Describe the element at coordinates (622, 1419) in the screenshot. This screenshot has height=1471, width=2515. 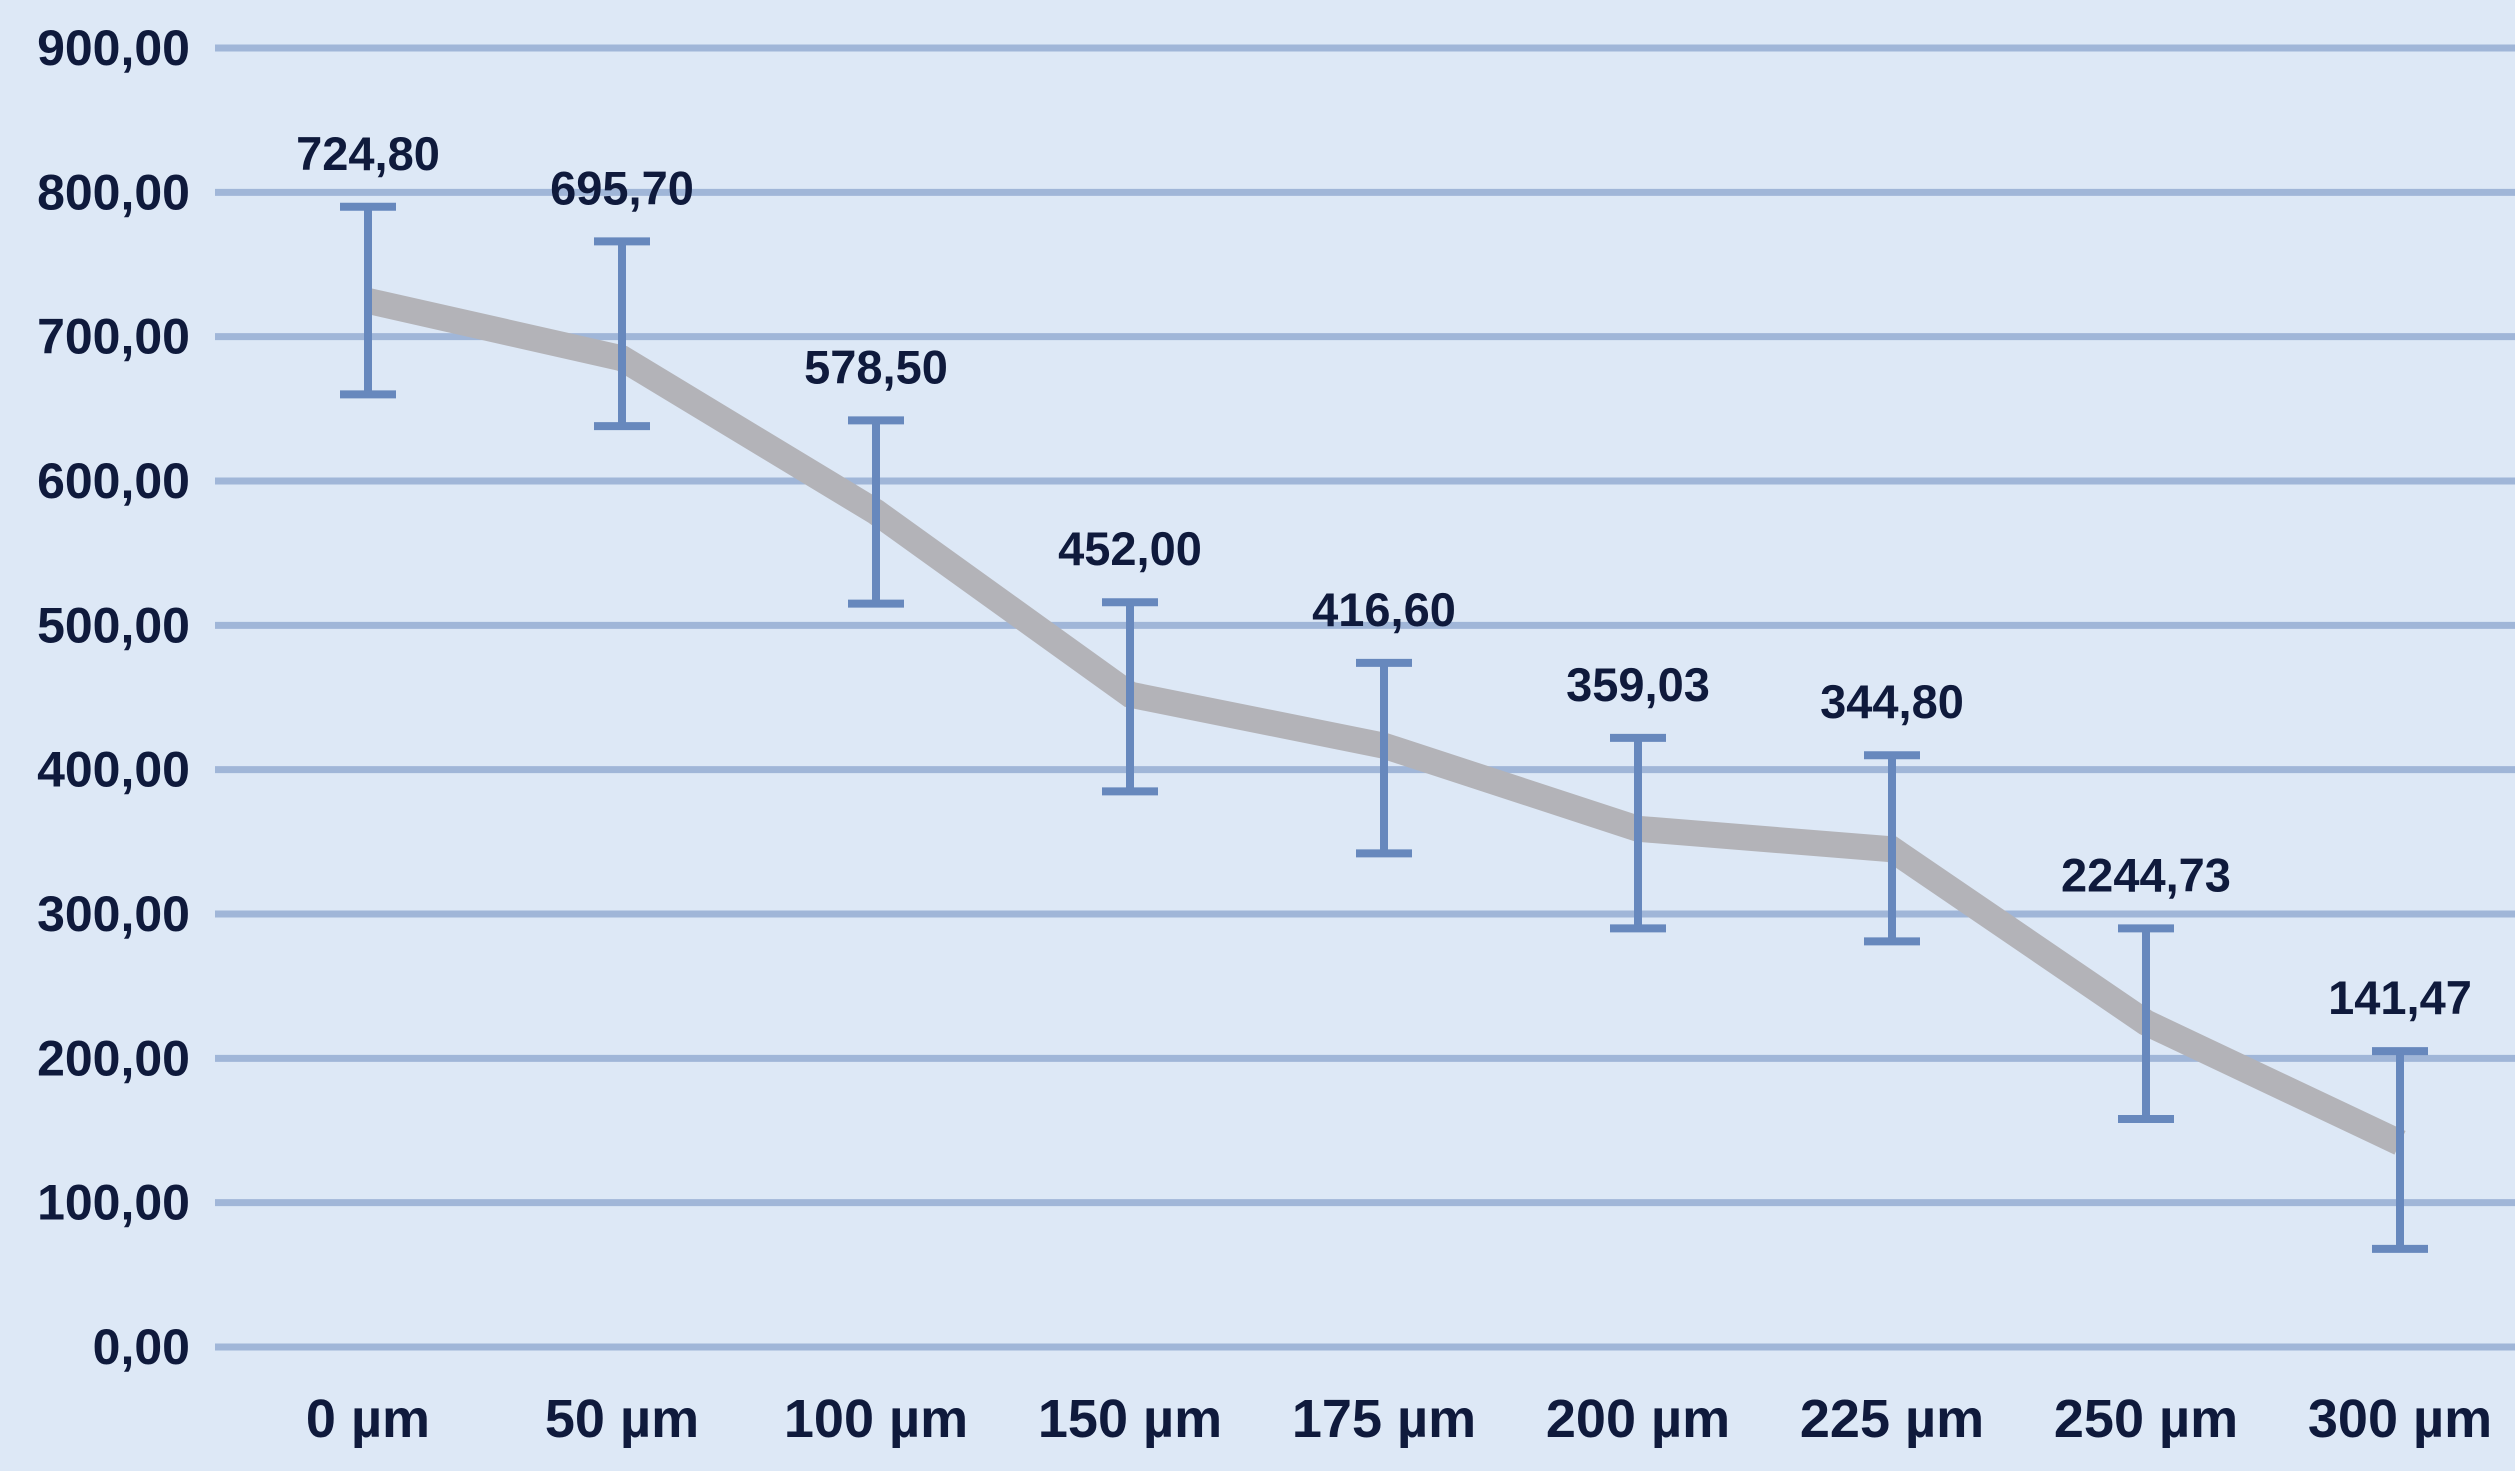
I see `x-tick-label: 50 µm` at that location.